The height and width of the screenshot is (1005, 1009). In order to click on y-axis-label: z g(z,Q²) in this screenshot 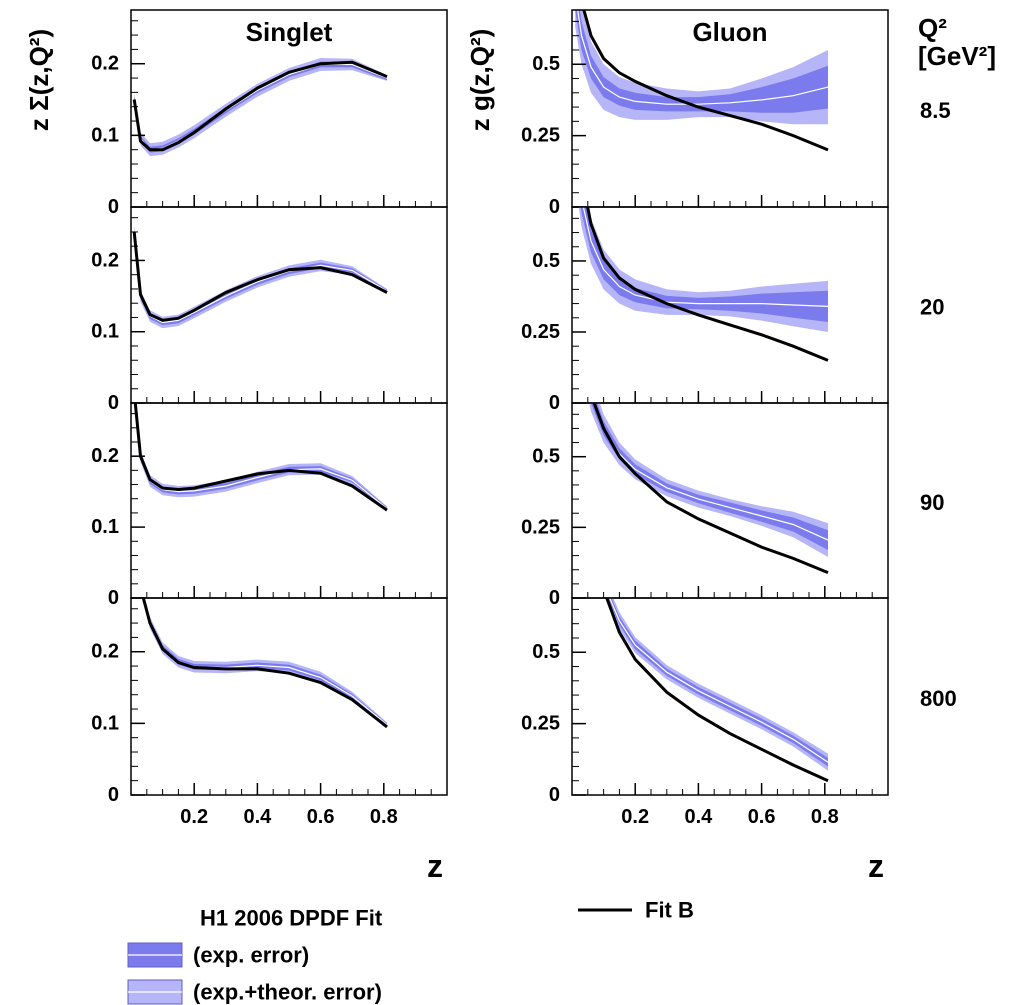, I will do `click(480, 80)`.